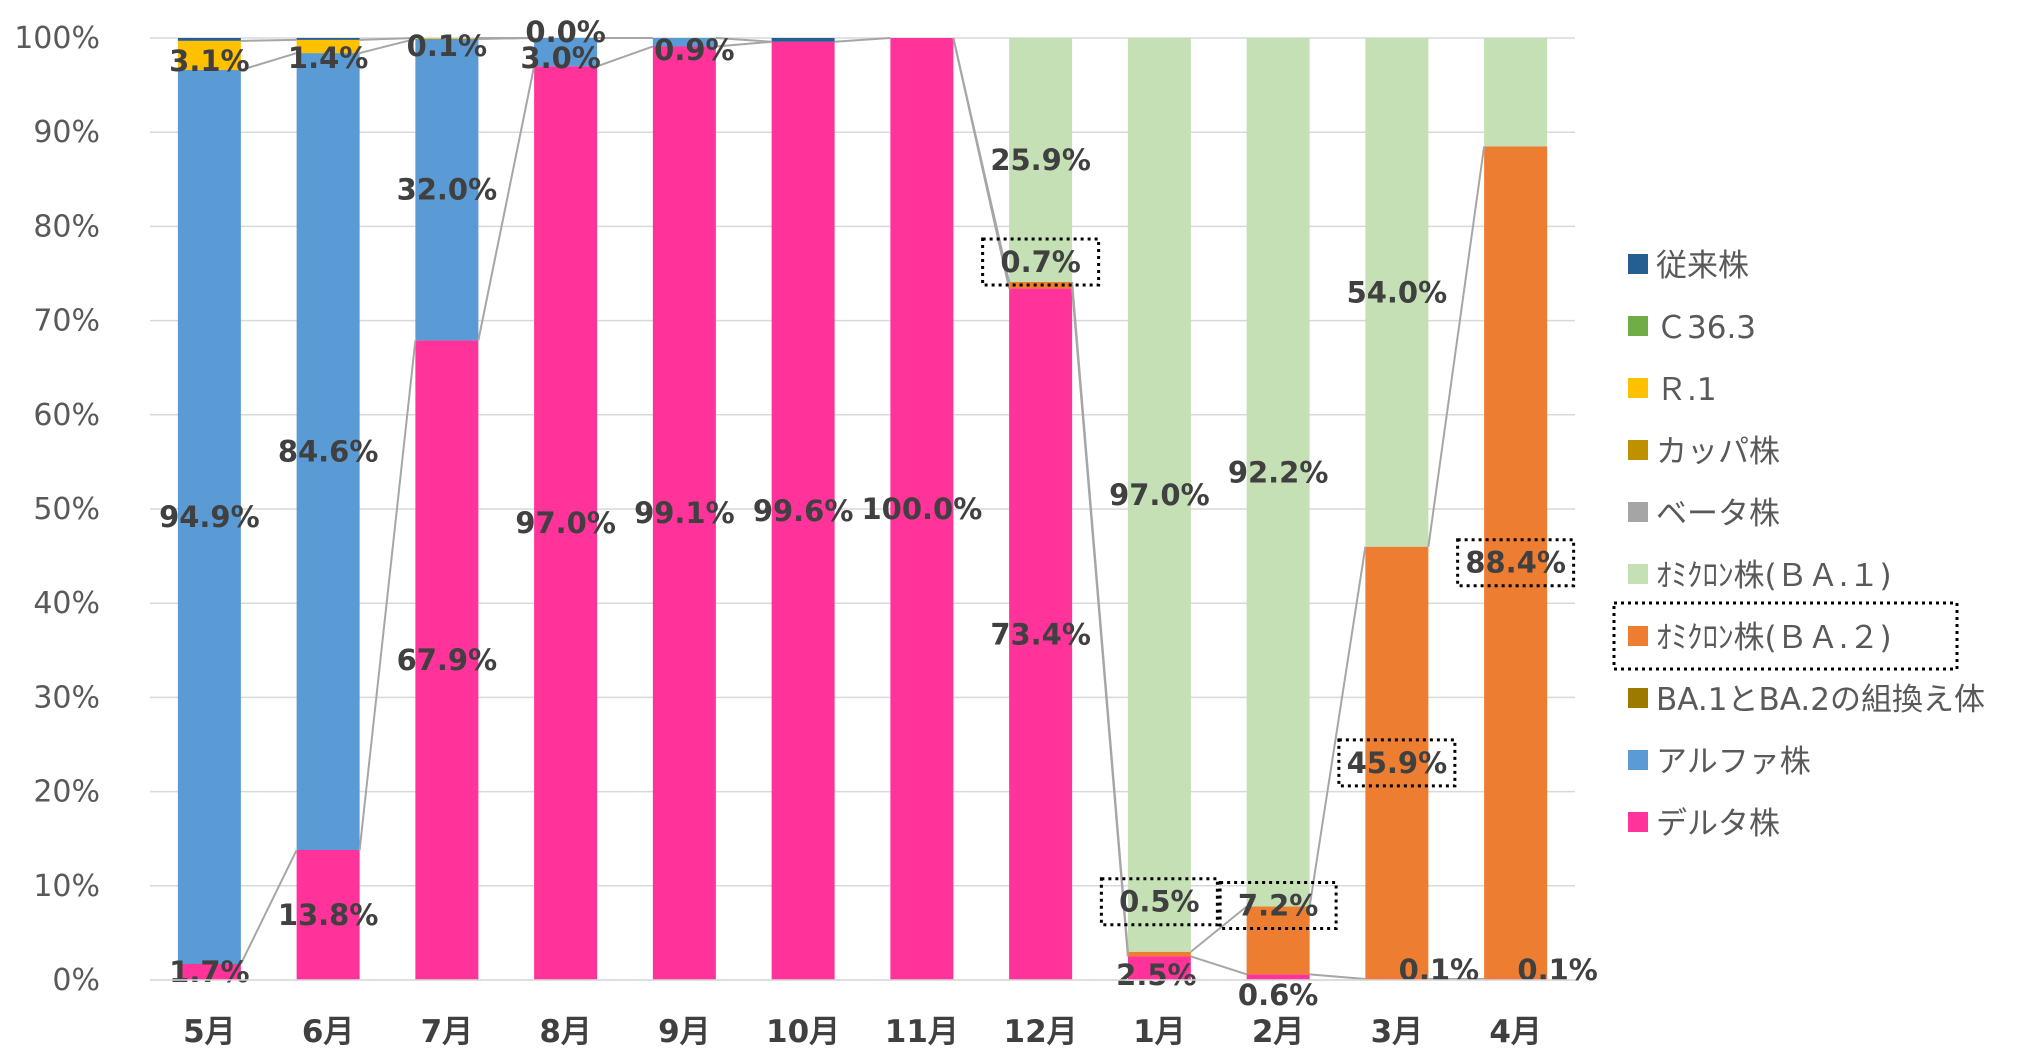  What do you see at coordinates (1159, 1032) in the screenshot?
I see `x-tick-label: 1月` at bounding box center [1159, 1032].